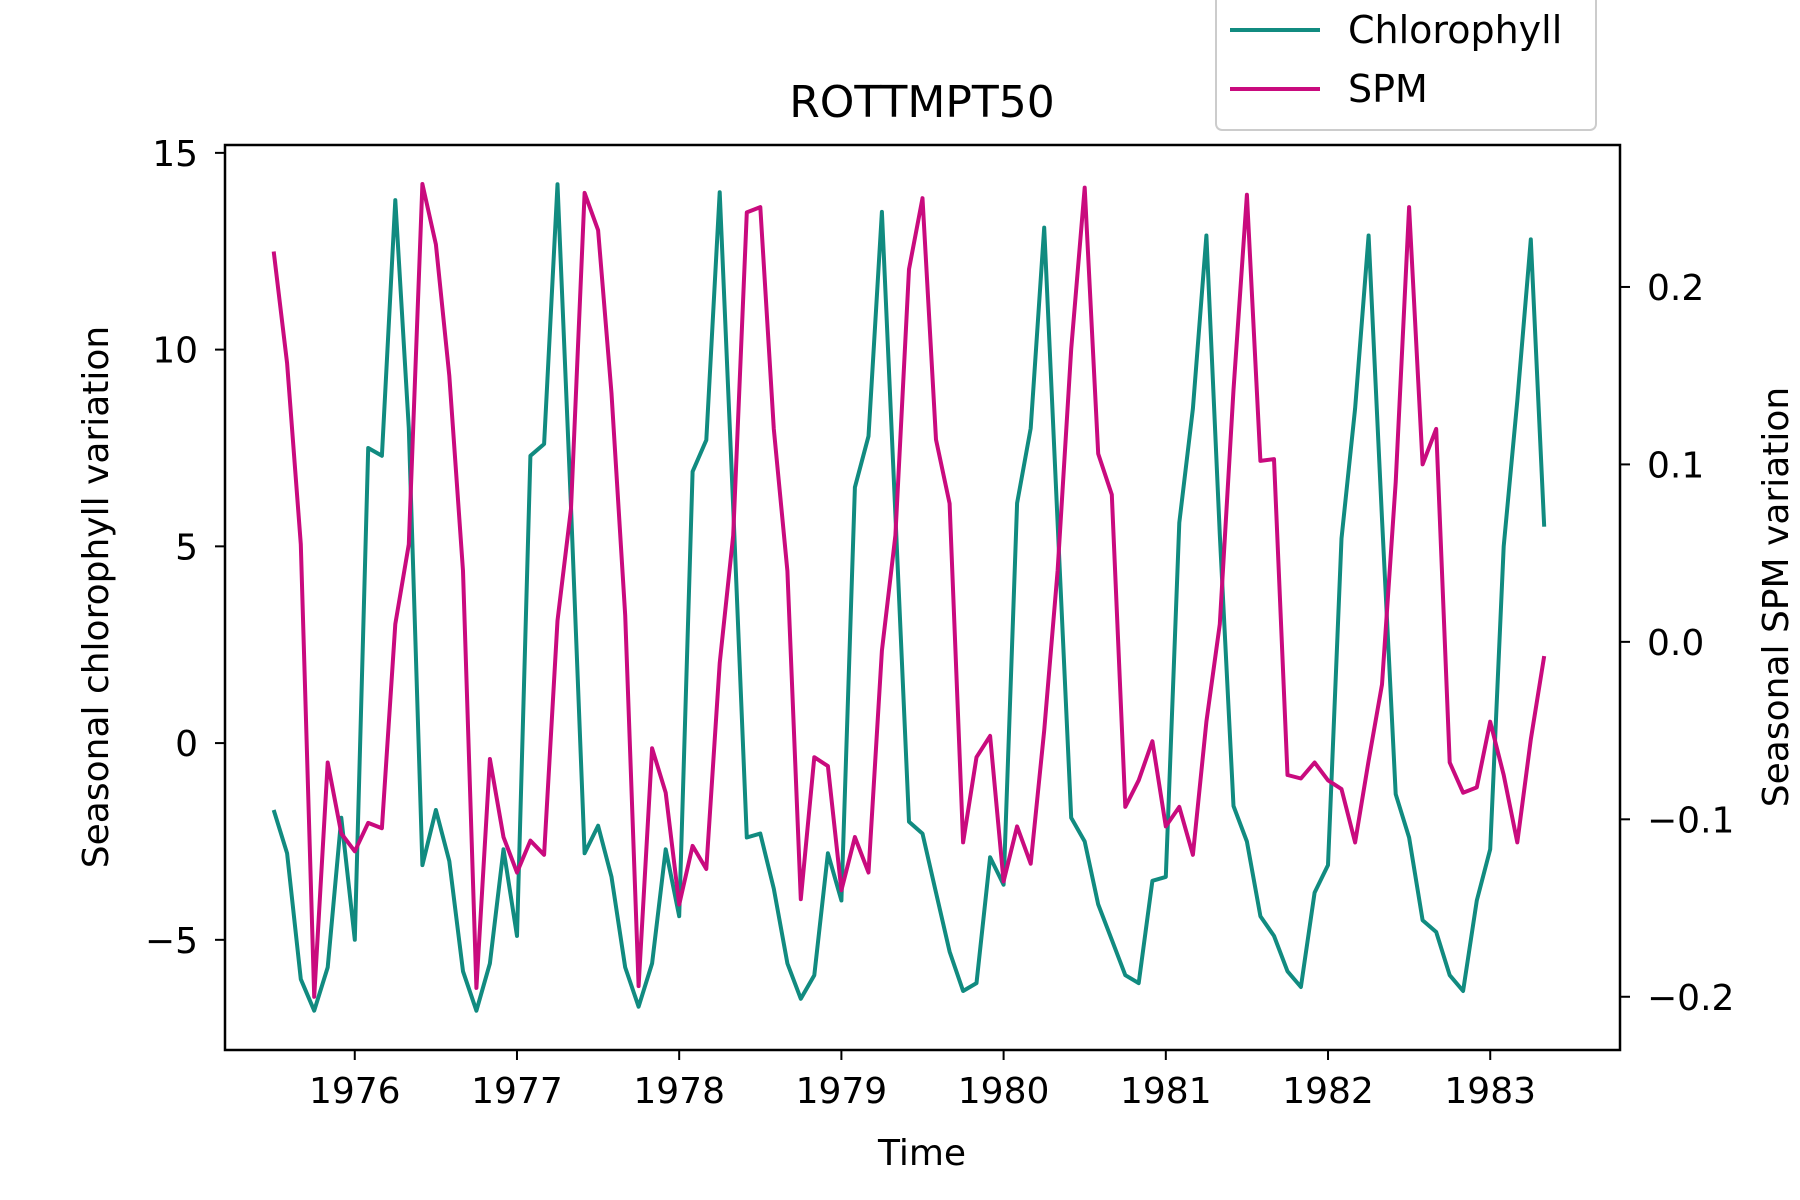  What do you see at coordinates (1004, 1091) in the screenshot?
I see `x-tick-label: 1980` at bounding box center [1004, 1091].